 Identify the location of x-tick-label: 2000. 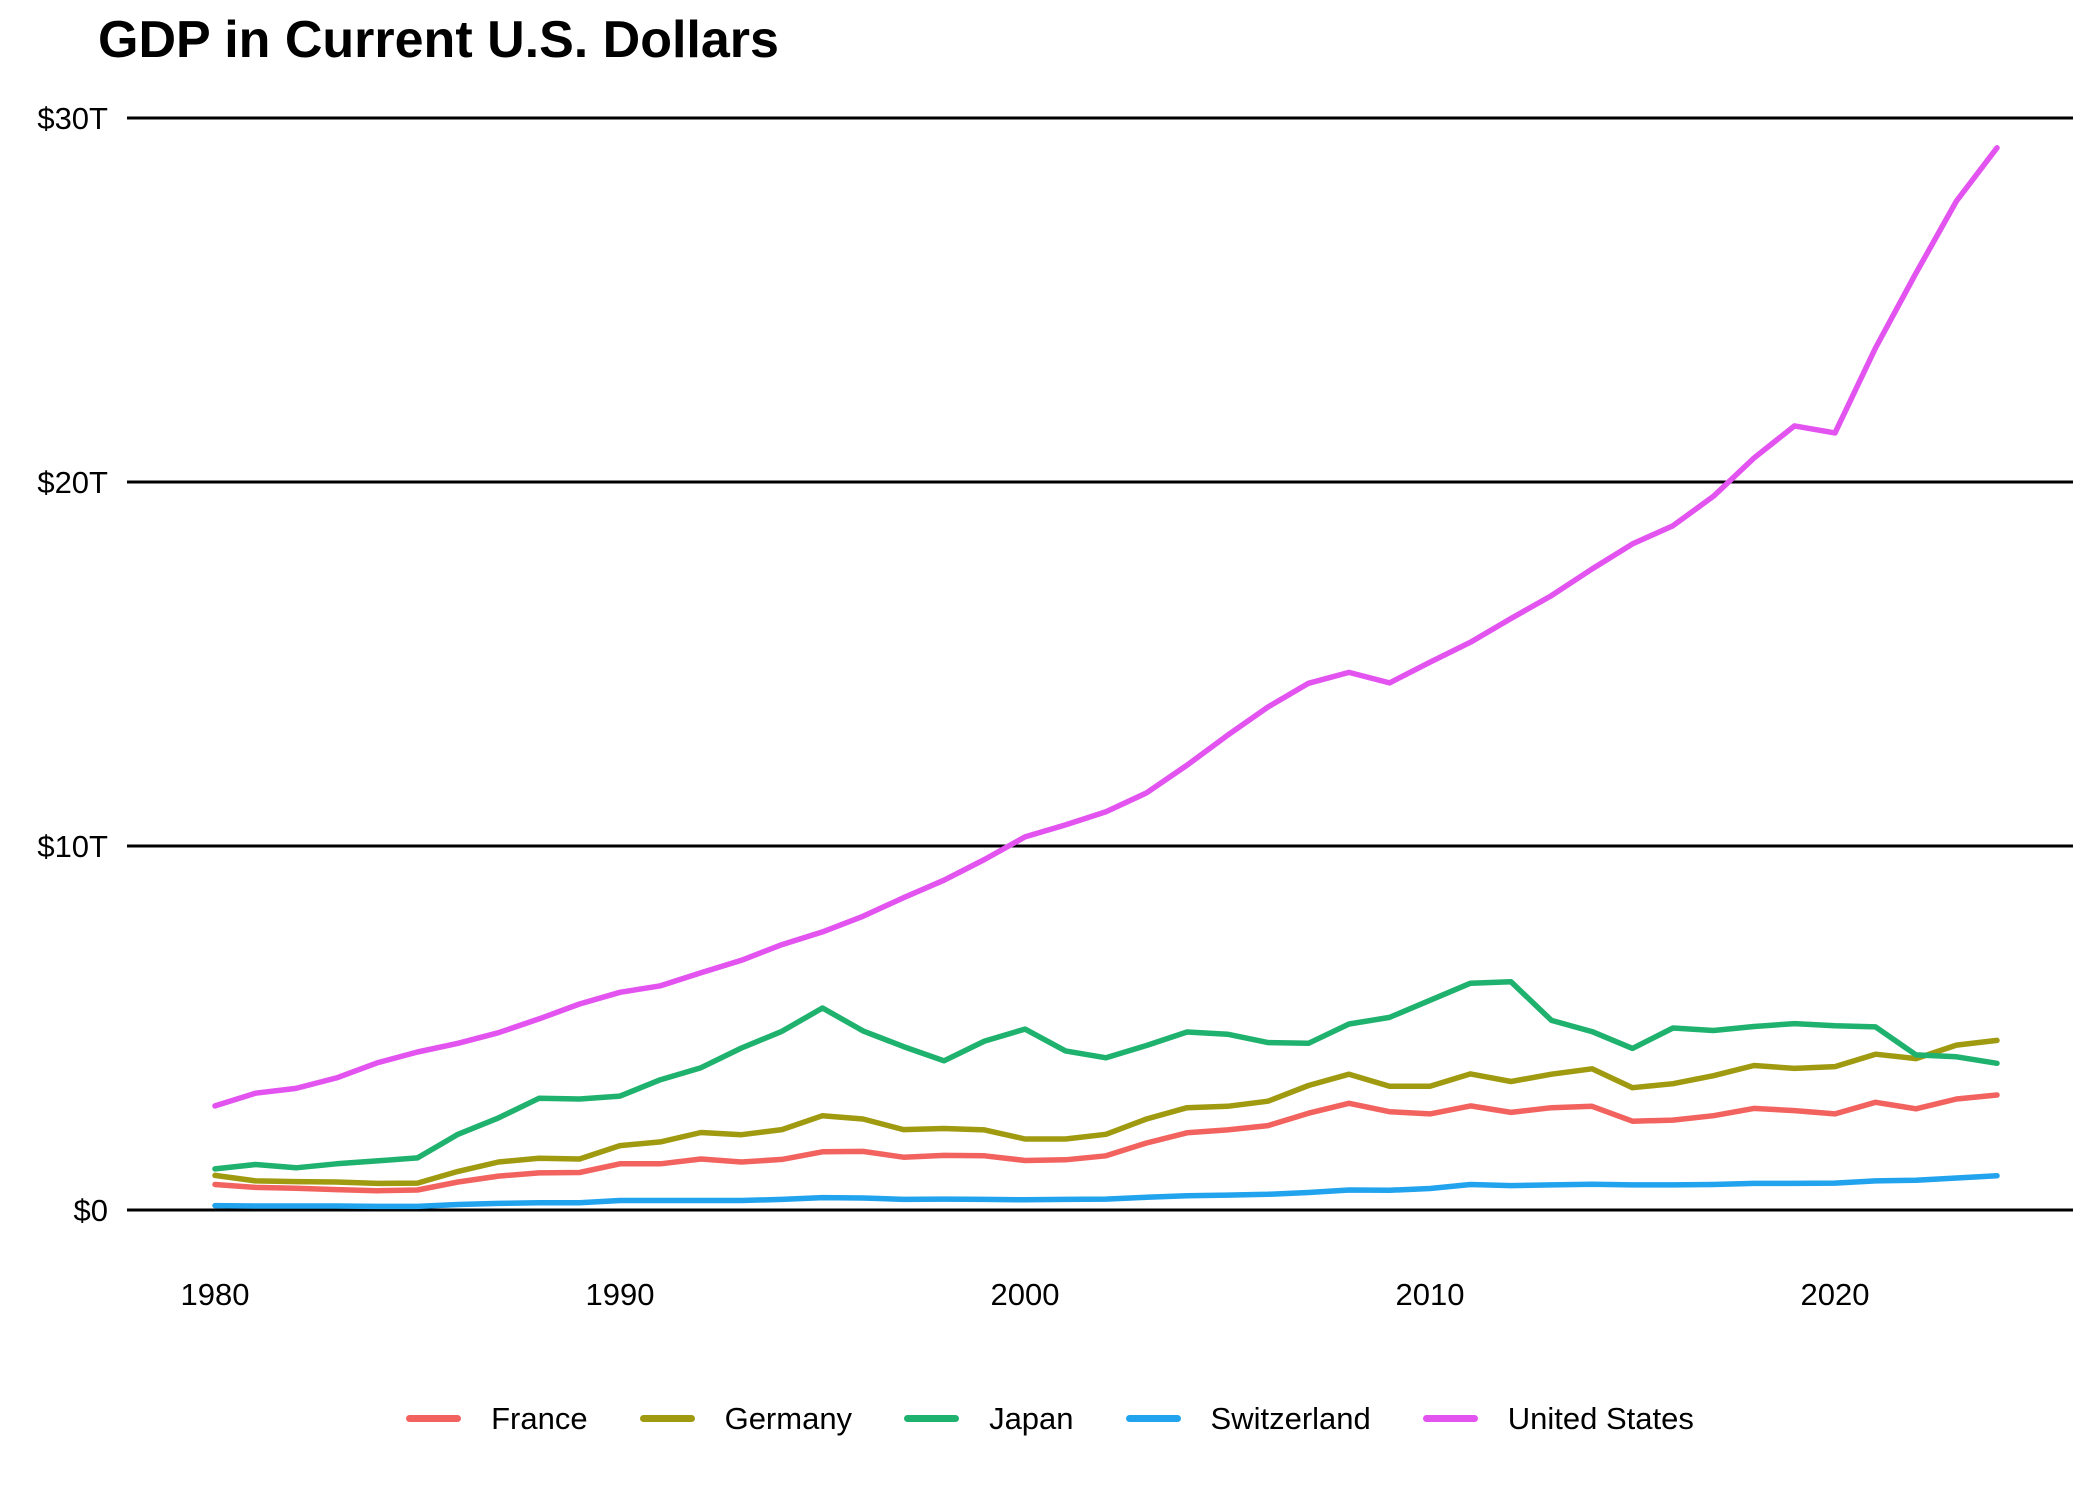
(1025, 1294).